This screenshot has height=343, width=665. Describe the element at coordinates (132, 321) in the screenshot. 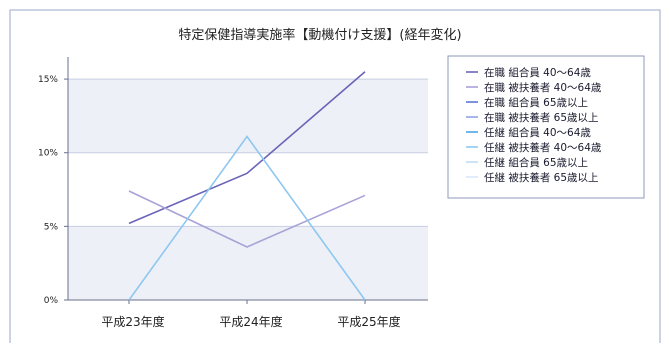

I see `x-tick-label: 平成23年度` at that location.